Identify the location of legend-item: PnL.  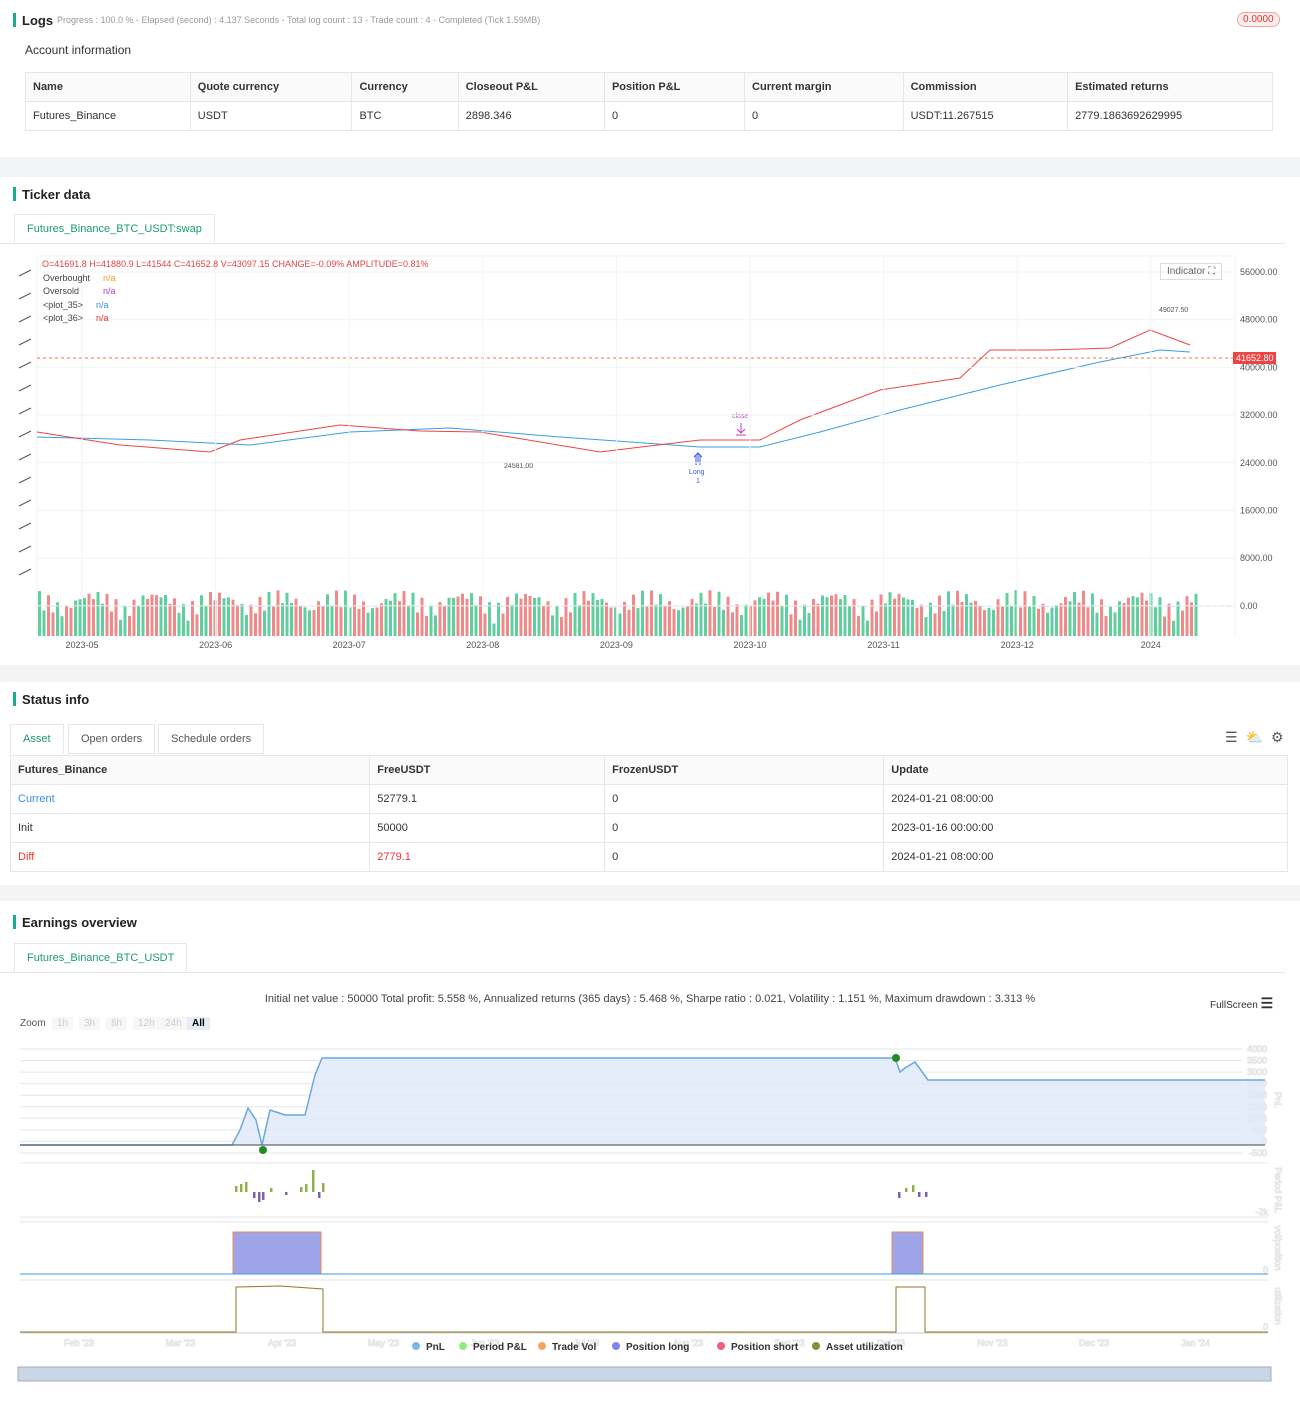
(428, 1347).